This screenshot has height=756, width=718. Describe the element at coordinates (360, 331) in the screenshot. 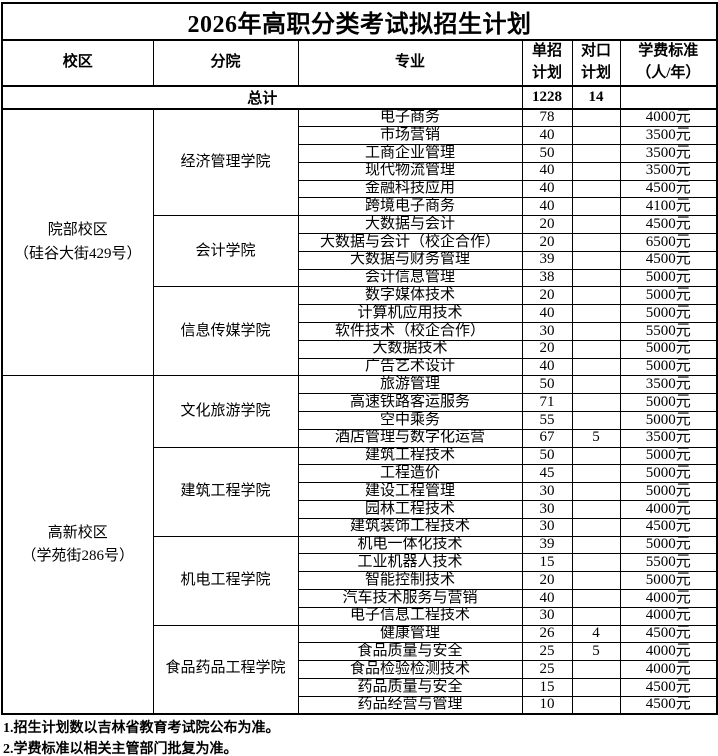

I see `table-row: 信息传媒学院 数字媒体技术 20 5000元` at that location.